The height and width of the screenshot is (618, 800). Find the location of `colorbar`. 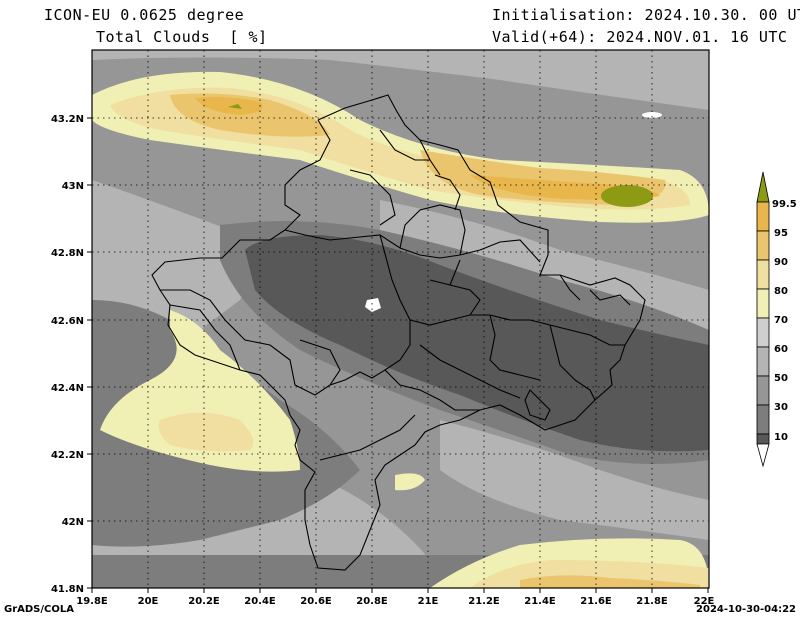

colorbar is located at coordinates (763, 319).